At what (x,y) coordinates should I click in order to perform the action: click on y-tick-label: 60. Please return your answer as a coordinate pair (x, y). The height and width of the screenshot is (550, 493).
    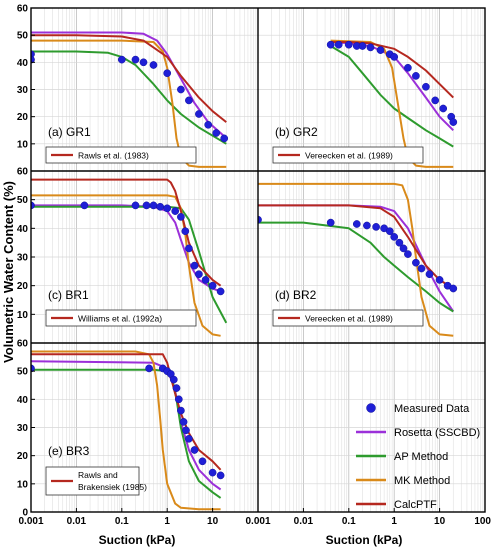
    Looking at the image, I should click on (23, 9).